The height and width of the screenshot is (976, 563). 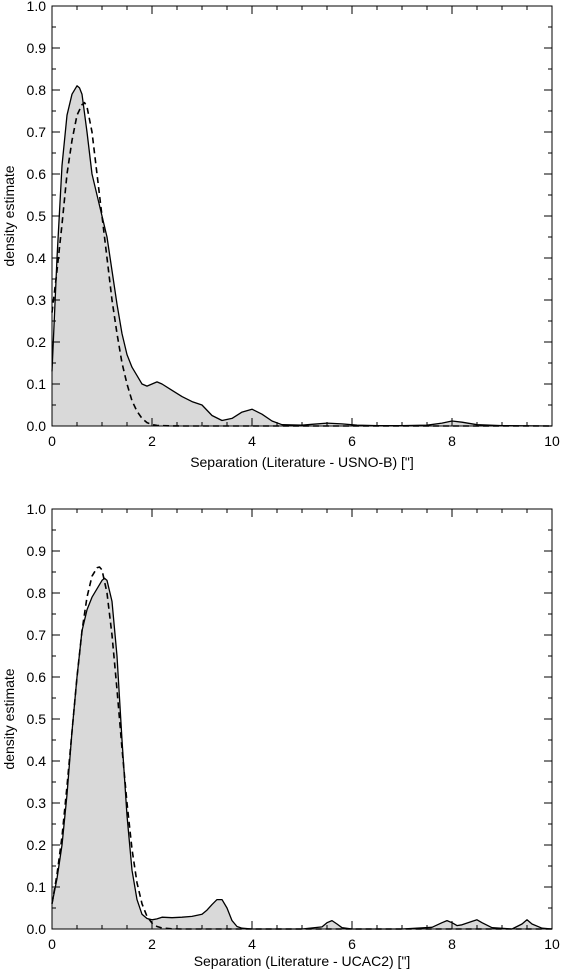 What do you see at coordinates (302, 462) in the screenshot?
I see `x-axis-label: Separation (Literature - USNO-B) ["]` at bounding box center [302, 462].